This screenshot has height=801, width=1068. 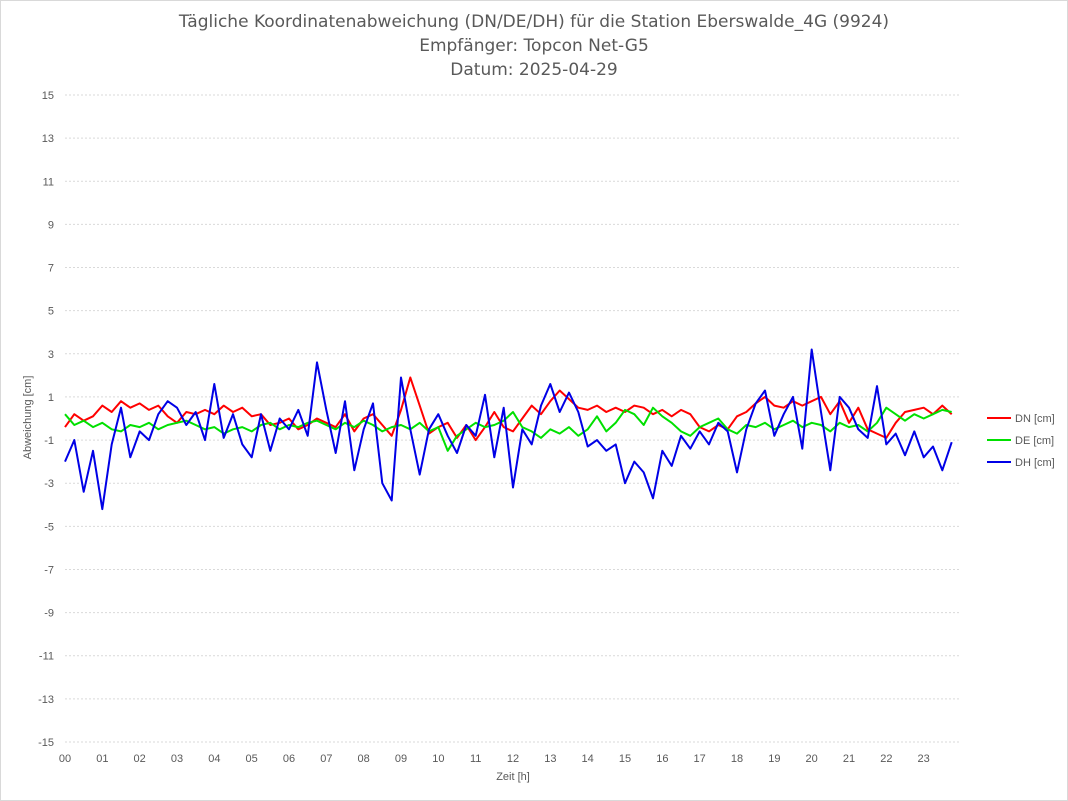 What do you see at coordinates (700, 759) in the screenshot?
I see `x-tick-label: 17` at bounding box center [700, 759].